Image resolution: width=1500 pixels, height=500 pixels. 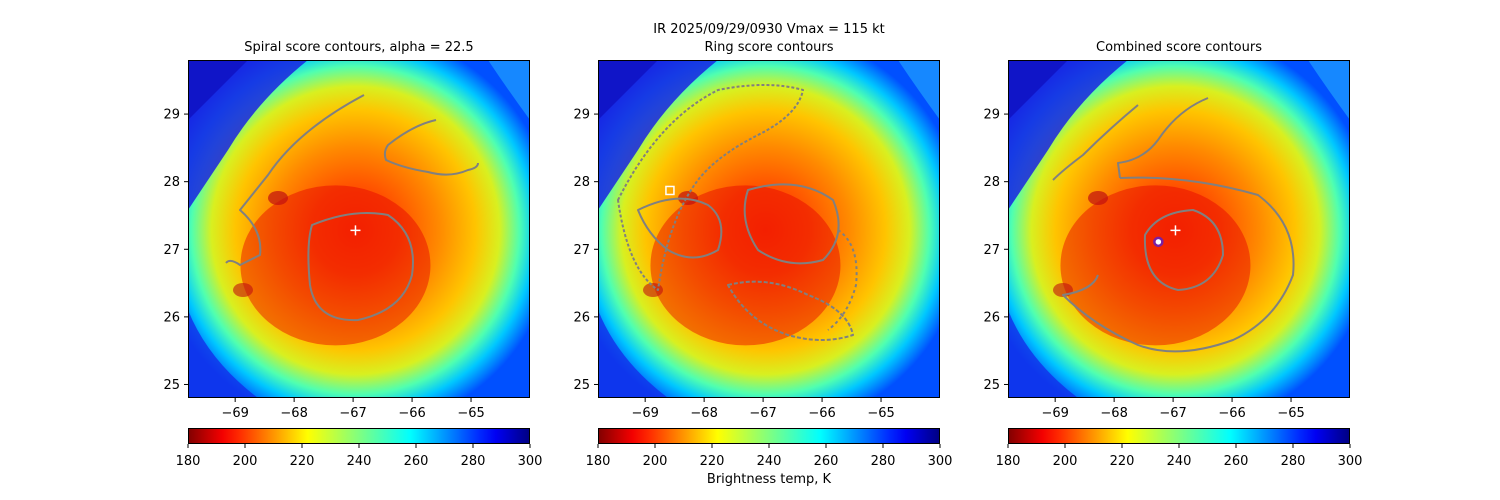 I want to click on ring-contour-band, so click(x=710, y=187).